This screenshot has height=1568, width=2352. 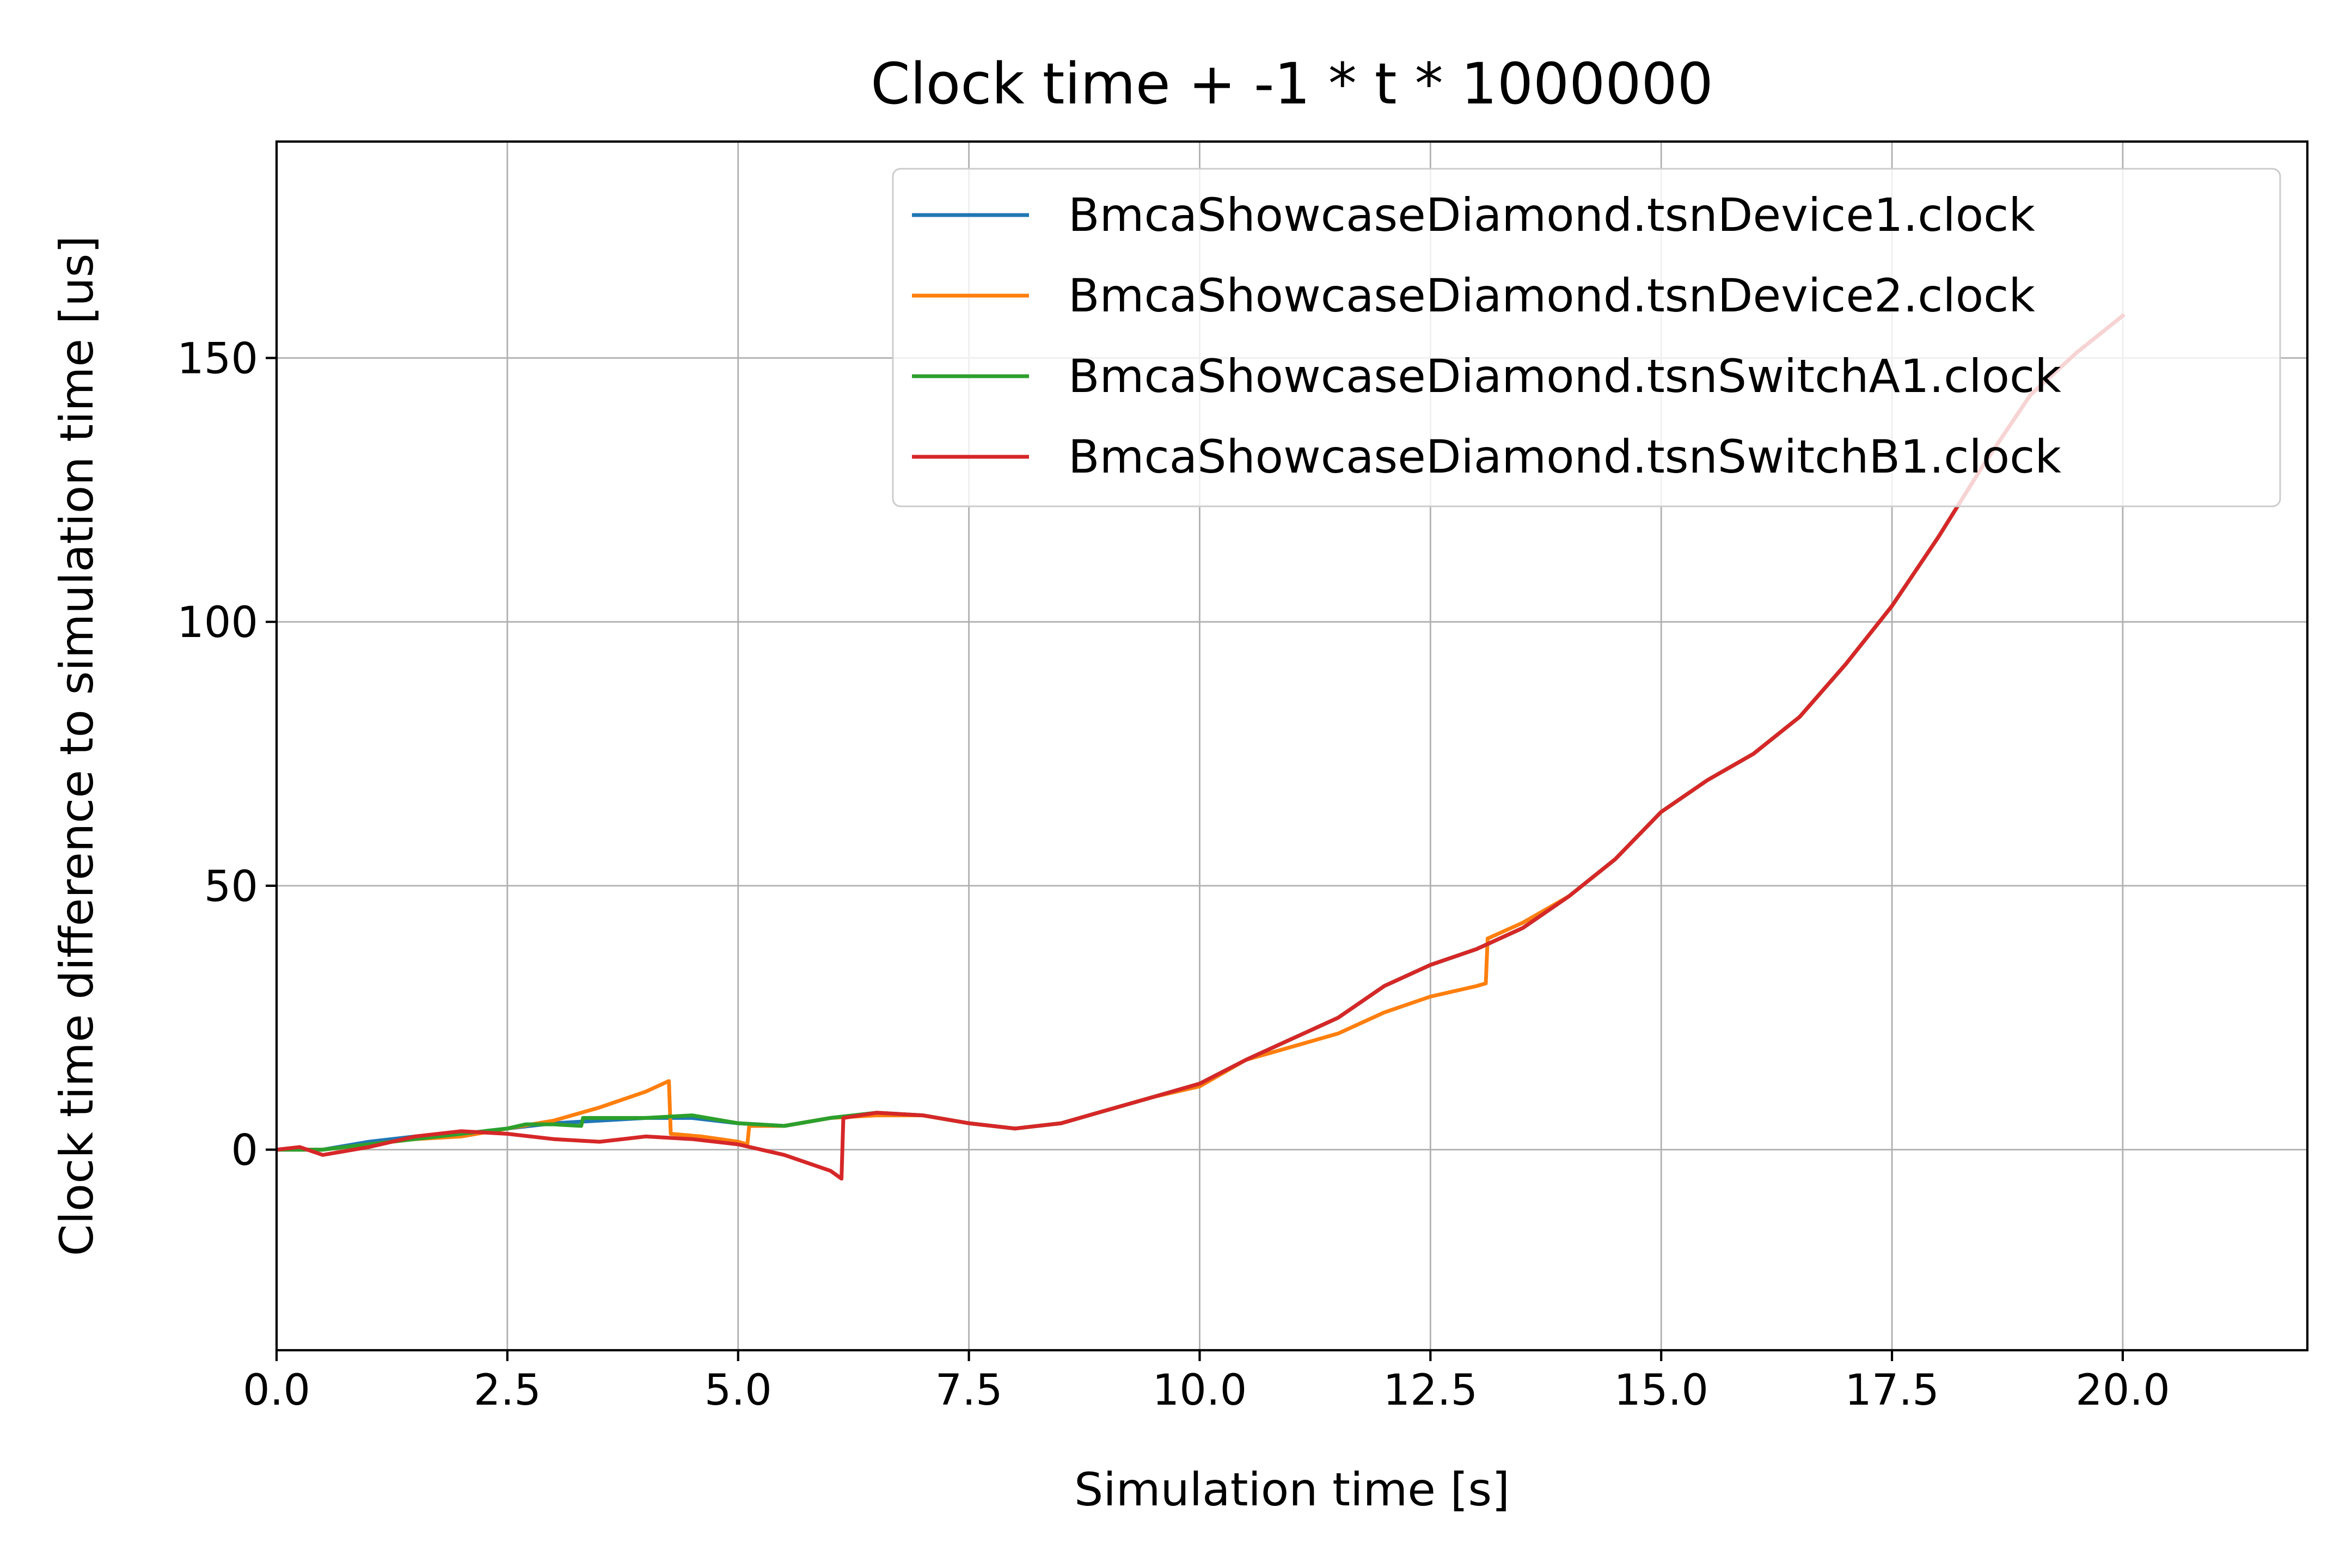 I want to click on x-axis-title: Simulation time [s], so click(x=1292, y=1489).